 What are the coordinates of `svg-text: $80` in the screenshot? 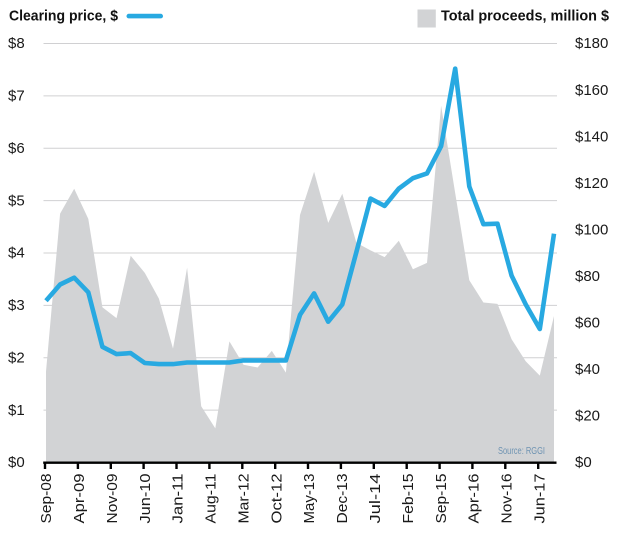 It's located at (587, 276).